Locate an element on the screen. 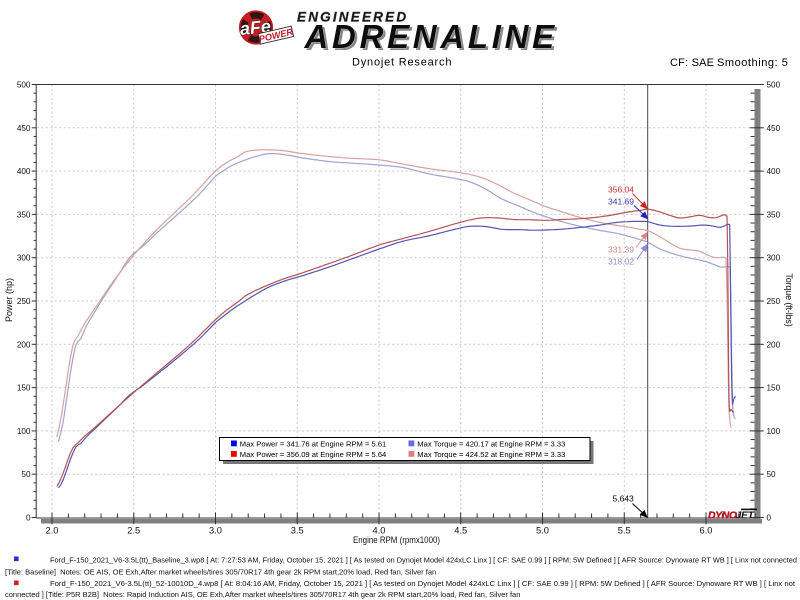 This screenshot has height=600, width=800. svg-text: DYNO is located at coordinates (722, 515).